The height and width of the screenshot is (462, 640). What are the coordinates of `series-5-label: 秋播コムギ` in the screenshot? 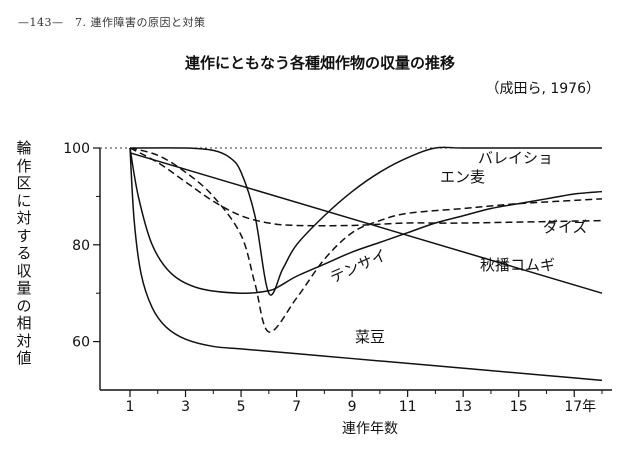 It's located at (517, 265).